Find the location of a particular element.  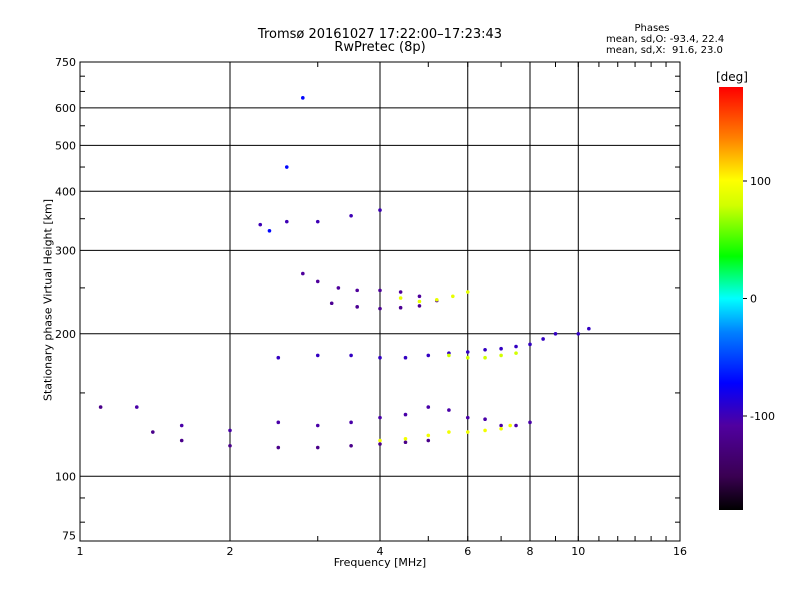

x-tick-label: 10 is located at coordinates (578, 551).